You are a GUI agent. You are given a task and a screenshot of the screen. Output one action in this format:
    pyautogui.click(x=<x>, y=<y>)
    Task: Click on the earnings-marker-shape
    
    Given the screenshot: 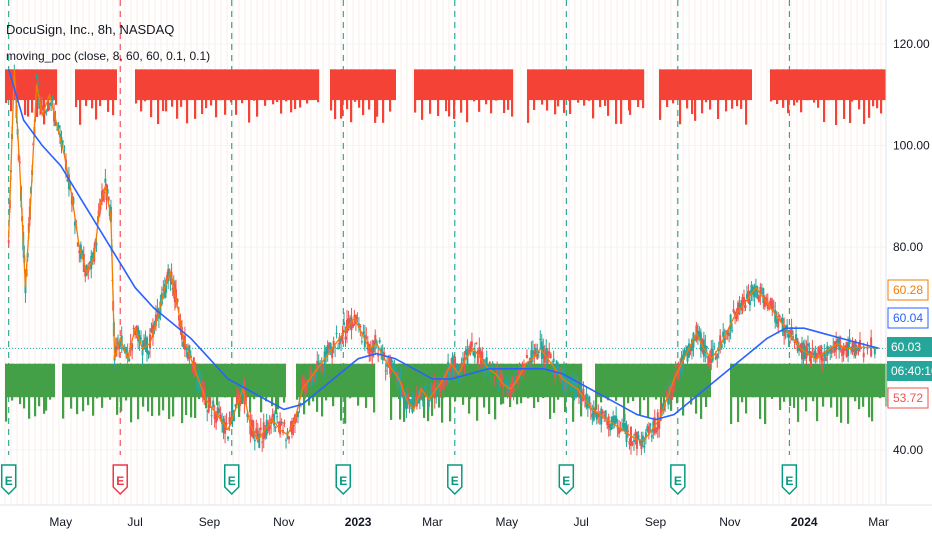 What is the action you would take?
    pyautogui.click(x=120, y=480)
    